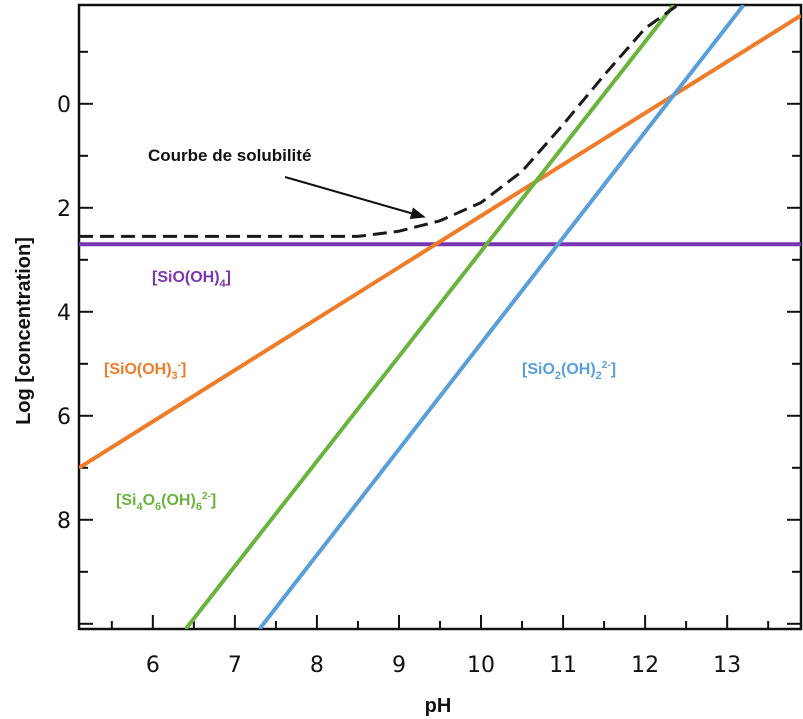 The image size is (803, 719). What do you see at coordinates (64, 417) in the screenshot?
I see `y-tick-label: 6` at bounding box center [64, 417].